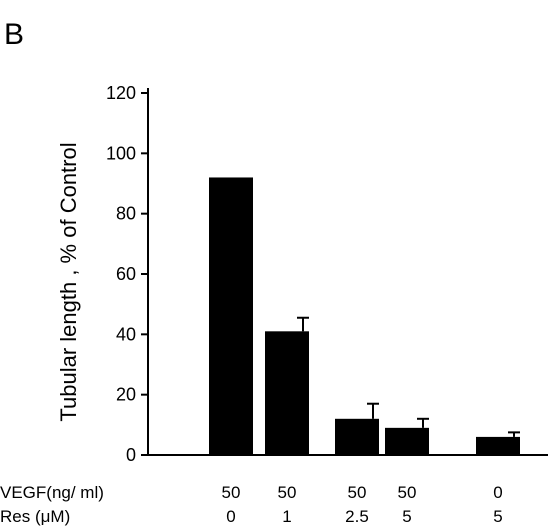  Describe the element at coordinates (121, 93) in the screenshot. I see `y-tick-label: 120` at that location.